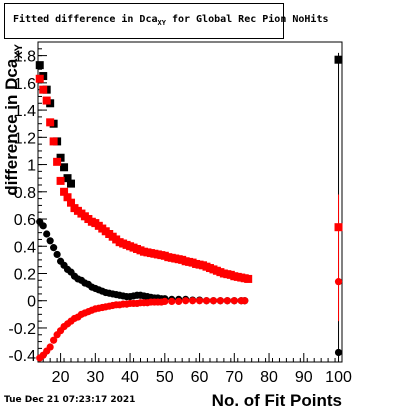  Describe the element at coordinates (304, 377) in the screenshot. I see `x-tick-label: 90` at that location.